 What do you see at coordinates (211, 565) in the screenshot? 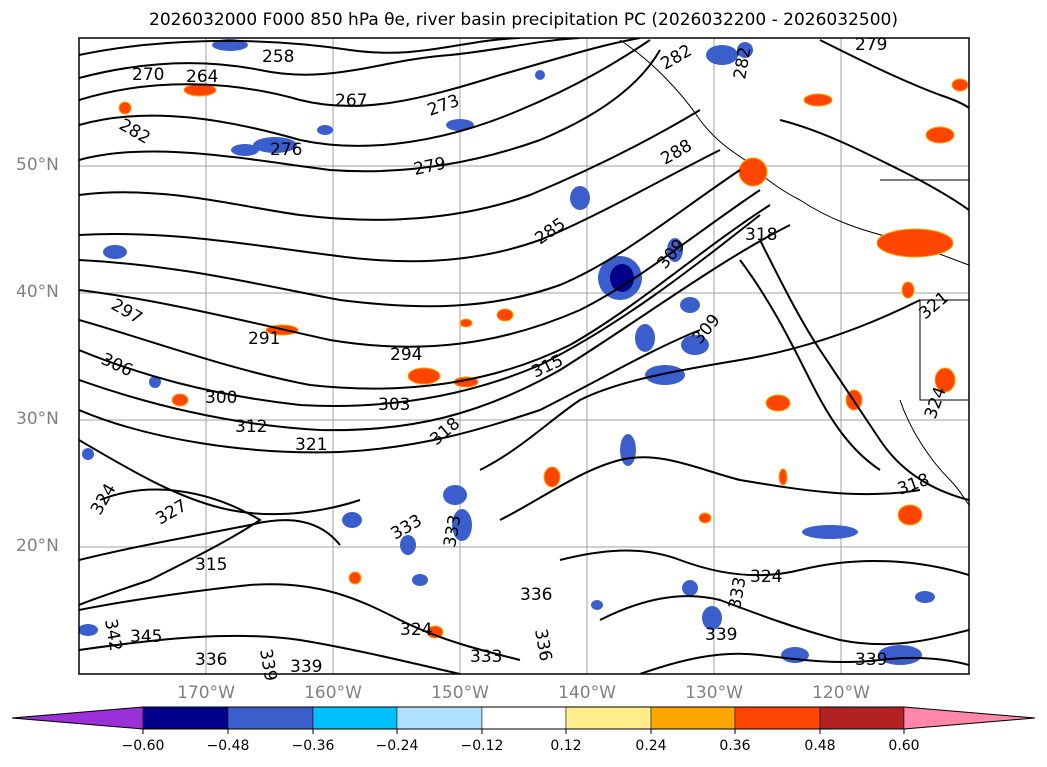
I see `svg-text: 315` at bounding box center [211, 565].